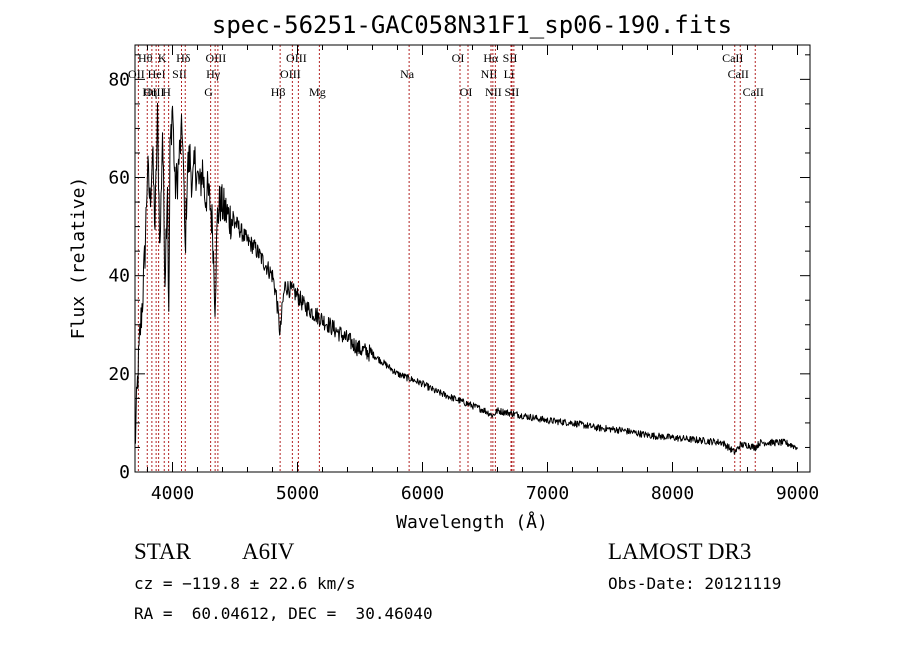  What do you see at coordinates (458, 58) in the screenshot?
I see `line-marker-label-17: OI` at bounding box center [458, 58].